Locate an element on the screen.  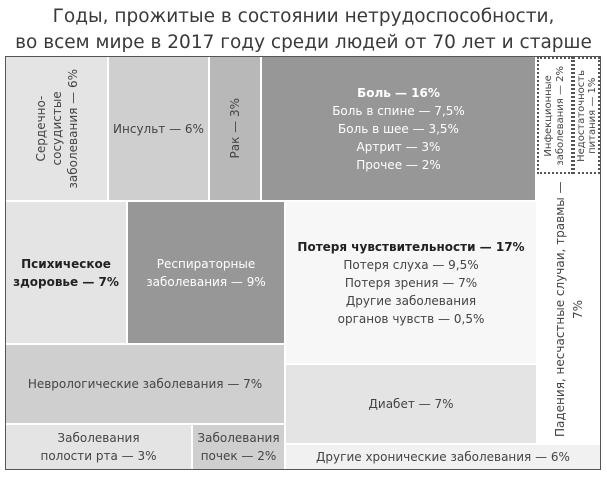
tile-pain-other: Прочее — 2% is located at coordinates (398, 164).